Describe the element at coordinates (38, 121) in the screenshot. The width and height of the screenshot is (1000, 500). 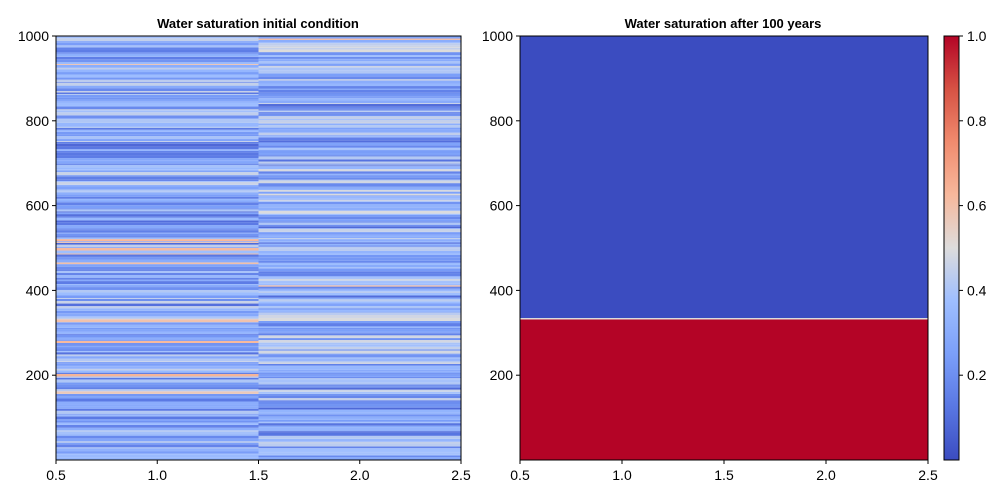
I see `y-tick-label: 800` at that location.